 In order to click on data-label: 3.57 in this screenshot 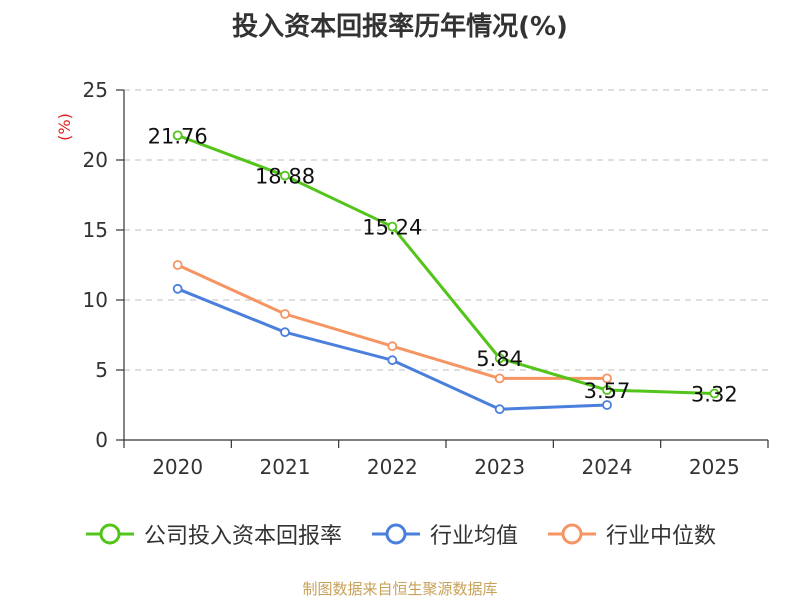, I will do `click(607, 391)`.